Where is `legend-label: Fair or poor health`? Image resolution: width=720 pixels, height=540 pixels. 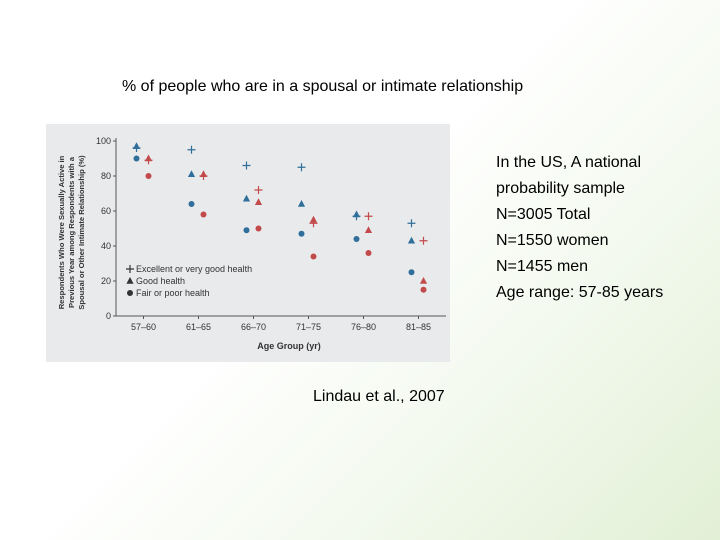
legend-label: Fair or poor health is located at coordinates (173, 293).